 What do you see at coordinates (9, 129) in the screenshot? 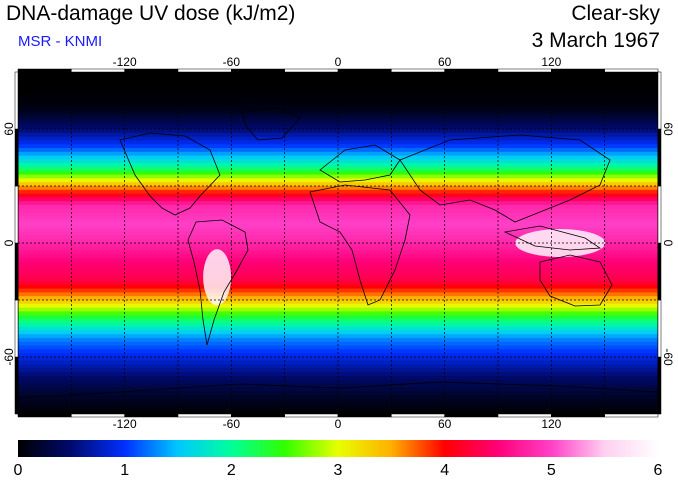
I see `lat-tick-label-left: 60` at bounding box center [9, 129].